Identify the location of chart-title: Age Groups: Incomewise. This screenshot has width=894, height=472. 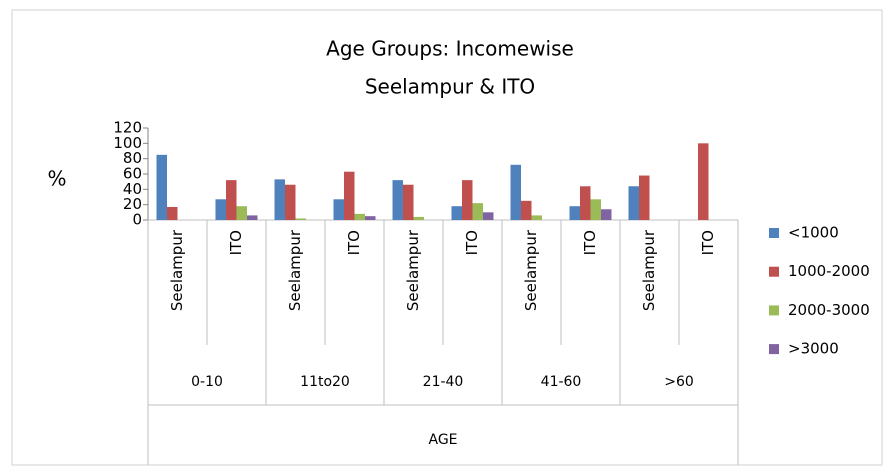
(450, 49).